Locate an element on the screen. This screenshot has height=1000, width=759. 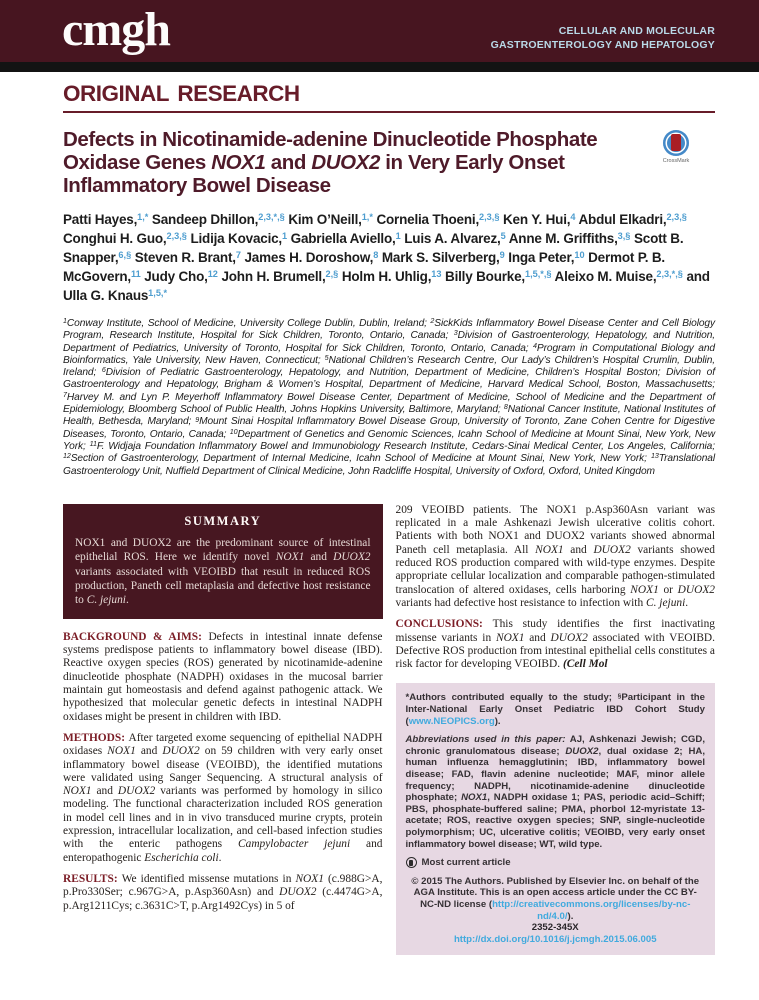
summary-title: SUMMARY is located at coordinates (223, 520).